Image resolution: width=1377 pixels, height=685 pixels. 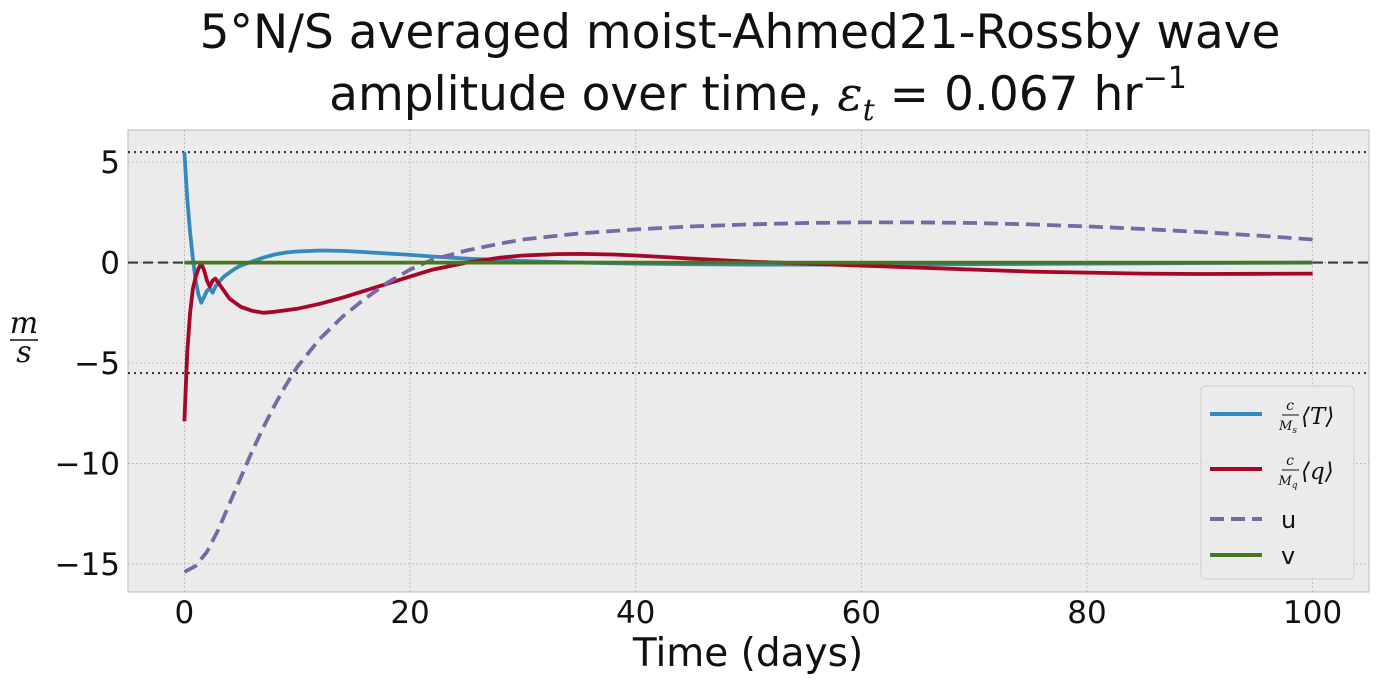 I want to click on x-tick-labels: 0 20 40 60 80 100, so click(x=759, y=613).